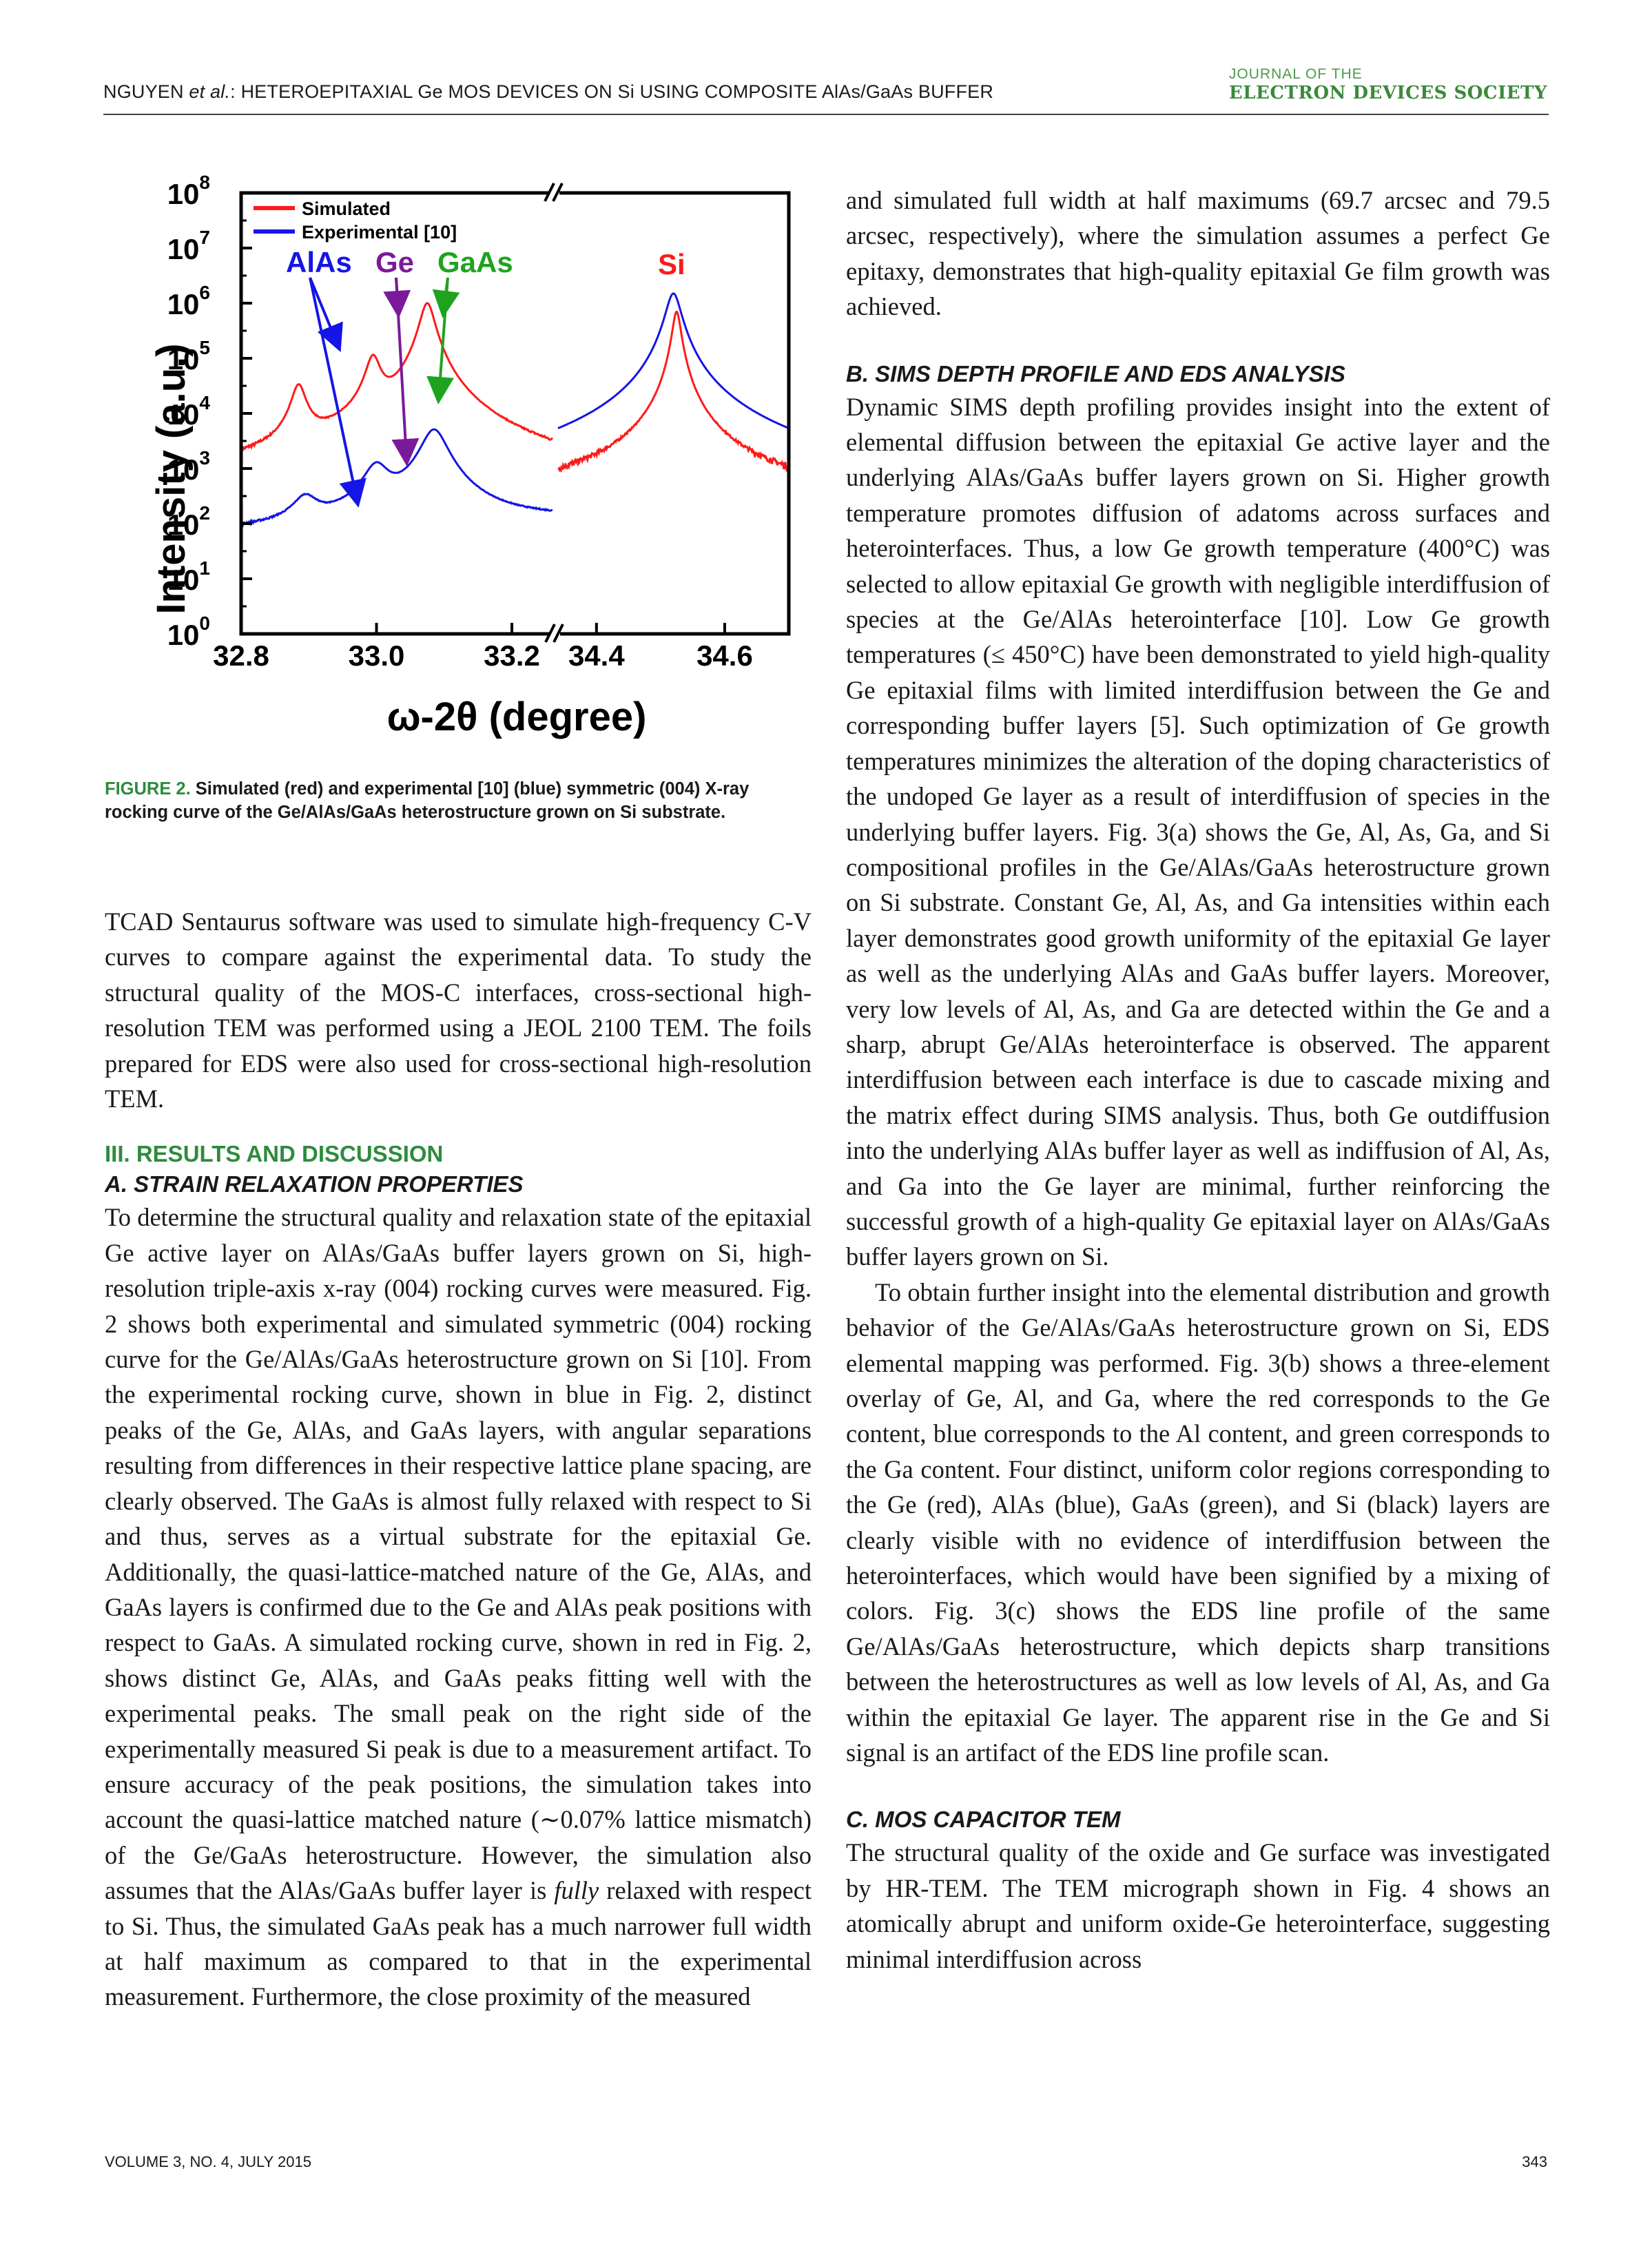 The height and width of the screenshot is (2242, 1652). Describe the element at coordinates (377, 655) in the screenshot. I see `x-tick-label: 33.0` at that location.